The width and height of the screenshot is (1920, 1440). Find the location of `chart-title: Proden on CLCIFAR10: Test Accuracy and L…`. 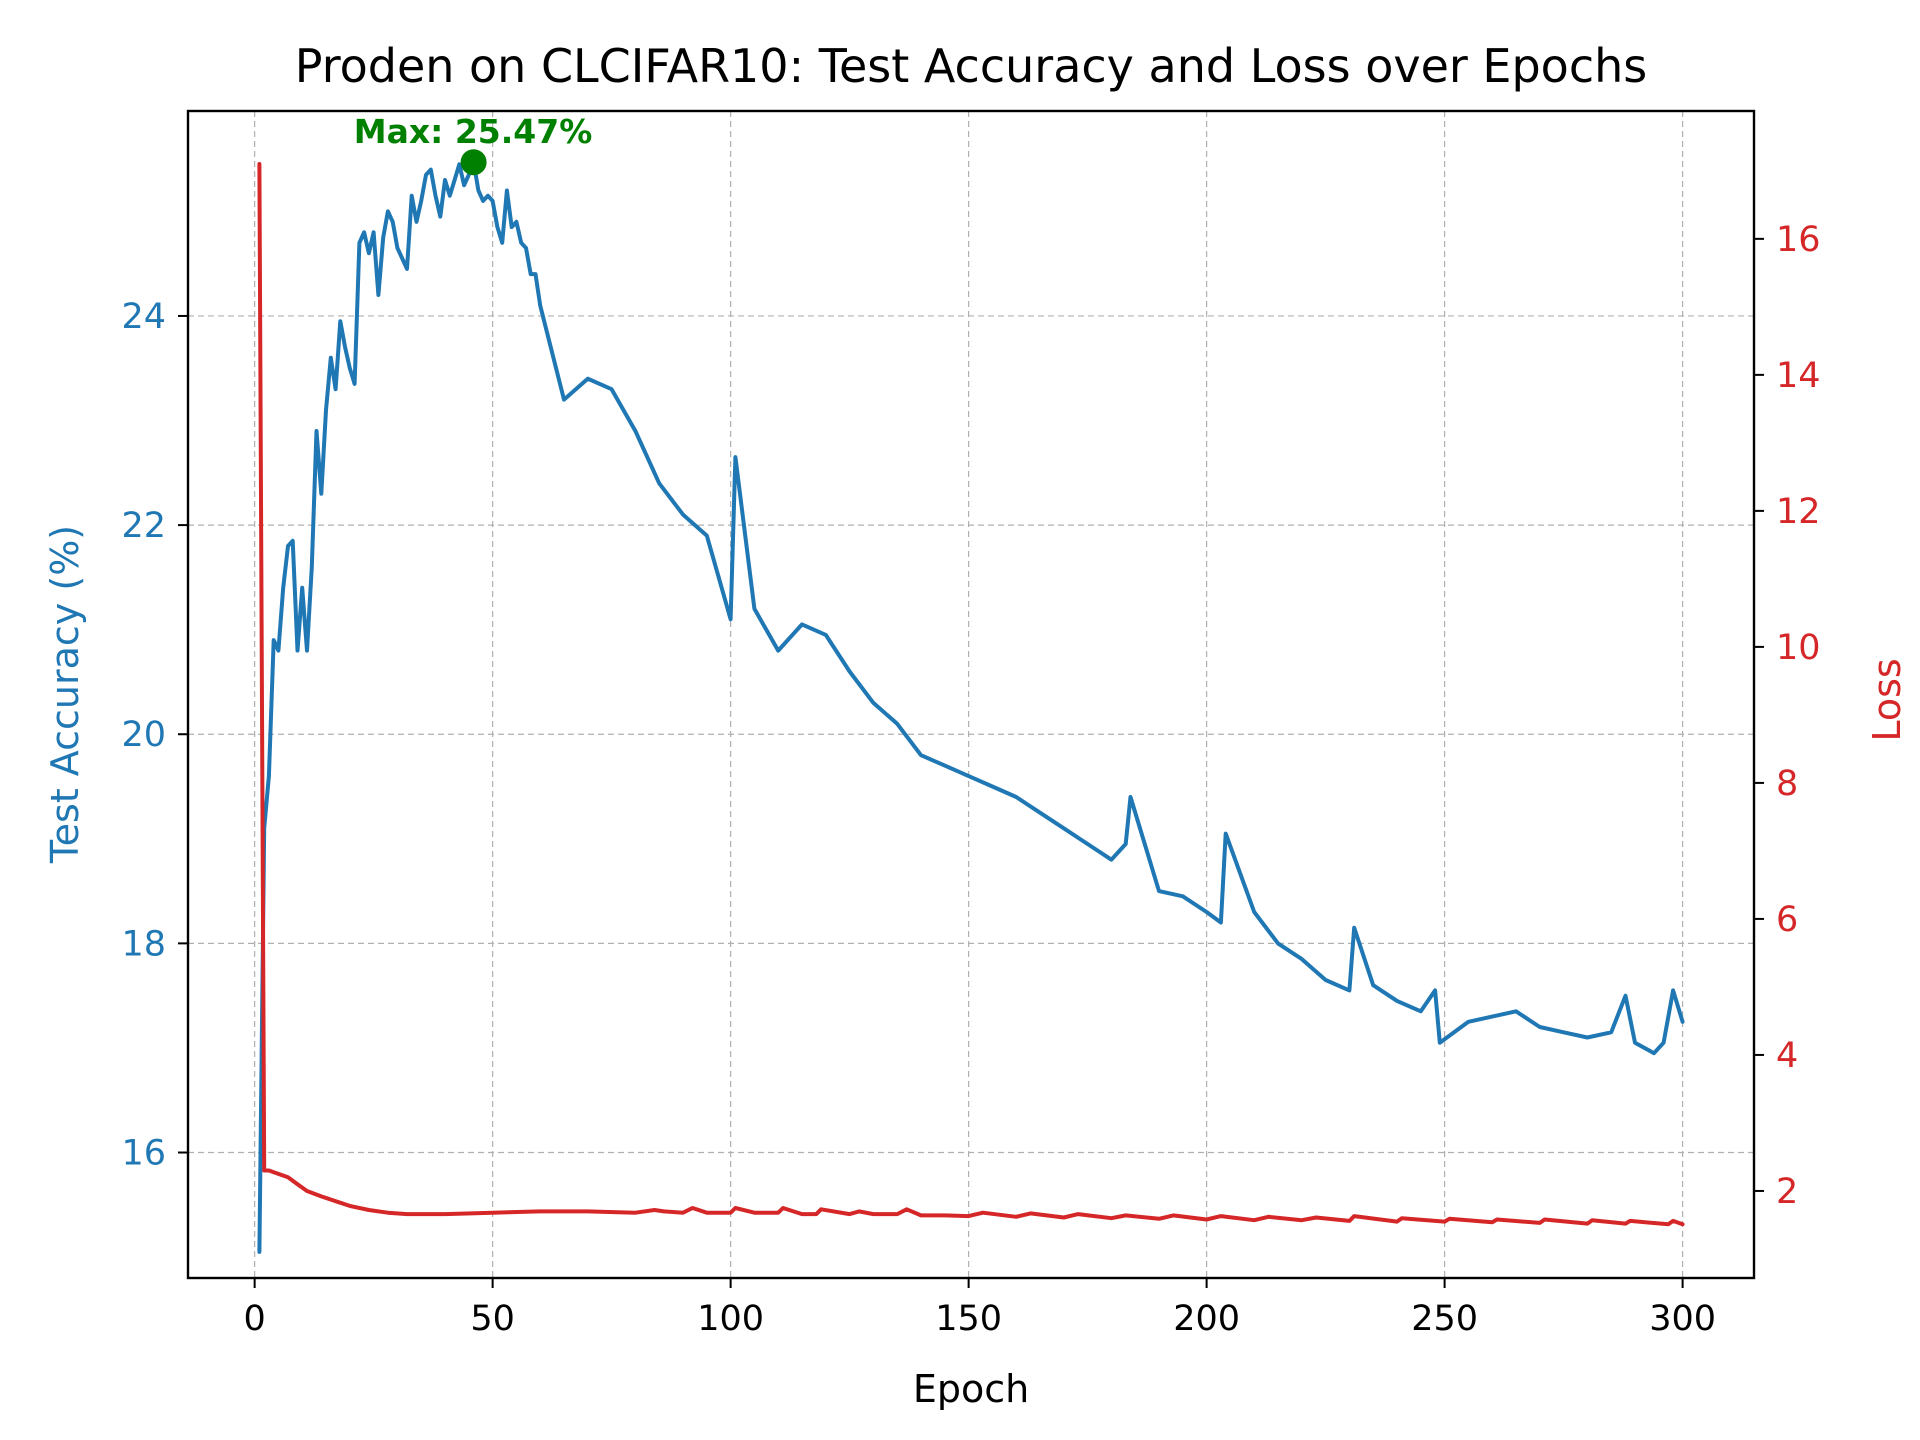

chart-title: Proden on CLCIFAR10: Test Accuracy and L… is located at coordinates (971, 66).